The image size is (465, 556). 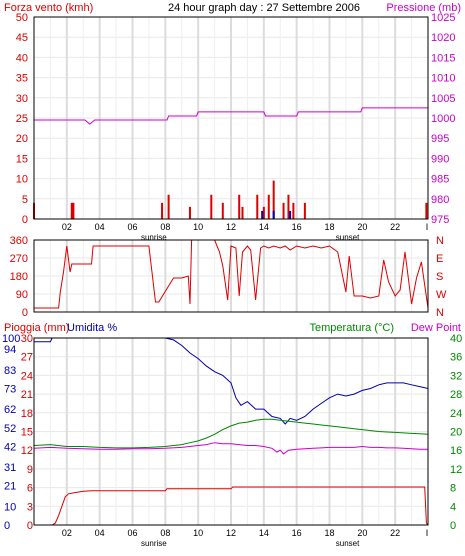 I want to click on direction-tick-label: 180, so click(x=19, y=277).